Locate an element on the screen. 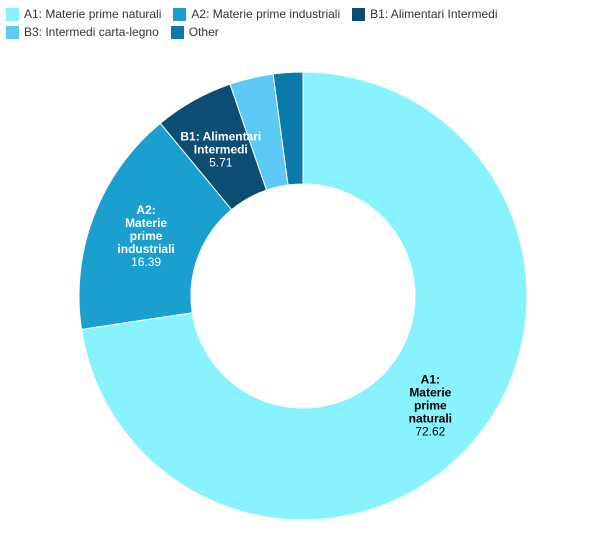  slice-label-line: industriali is located at coordinates (145, 249).